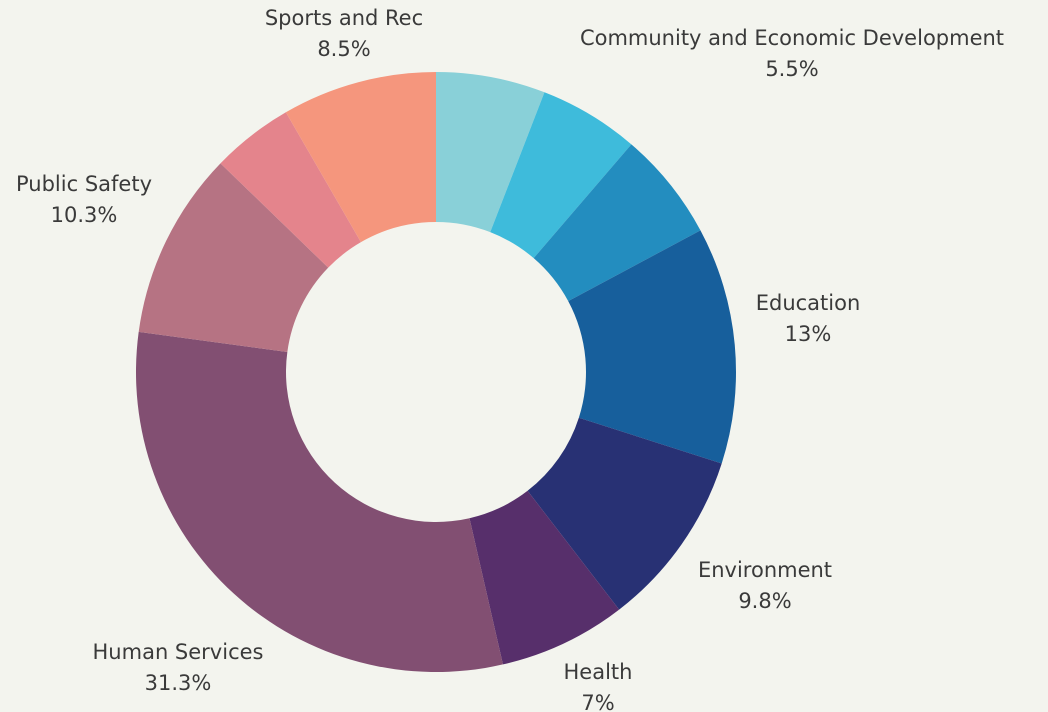 This screenshot has height=712, width=1048. I want to click on slice-label-9: Sports and Rec, so click(344, 18).